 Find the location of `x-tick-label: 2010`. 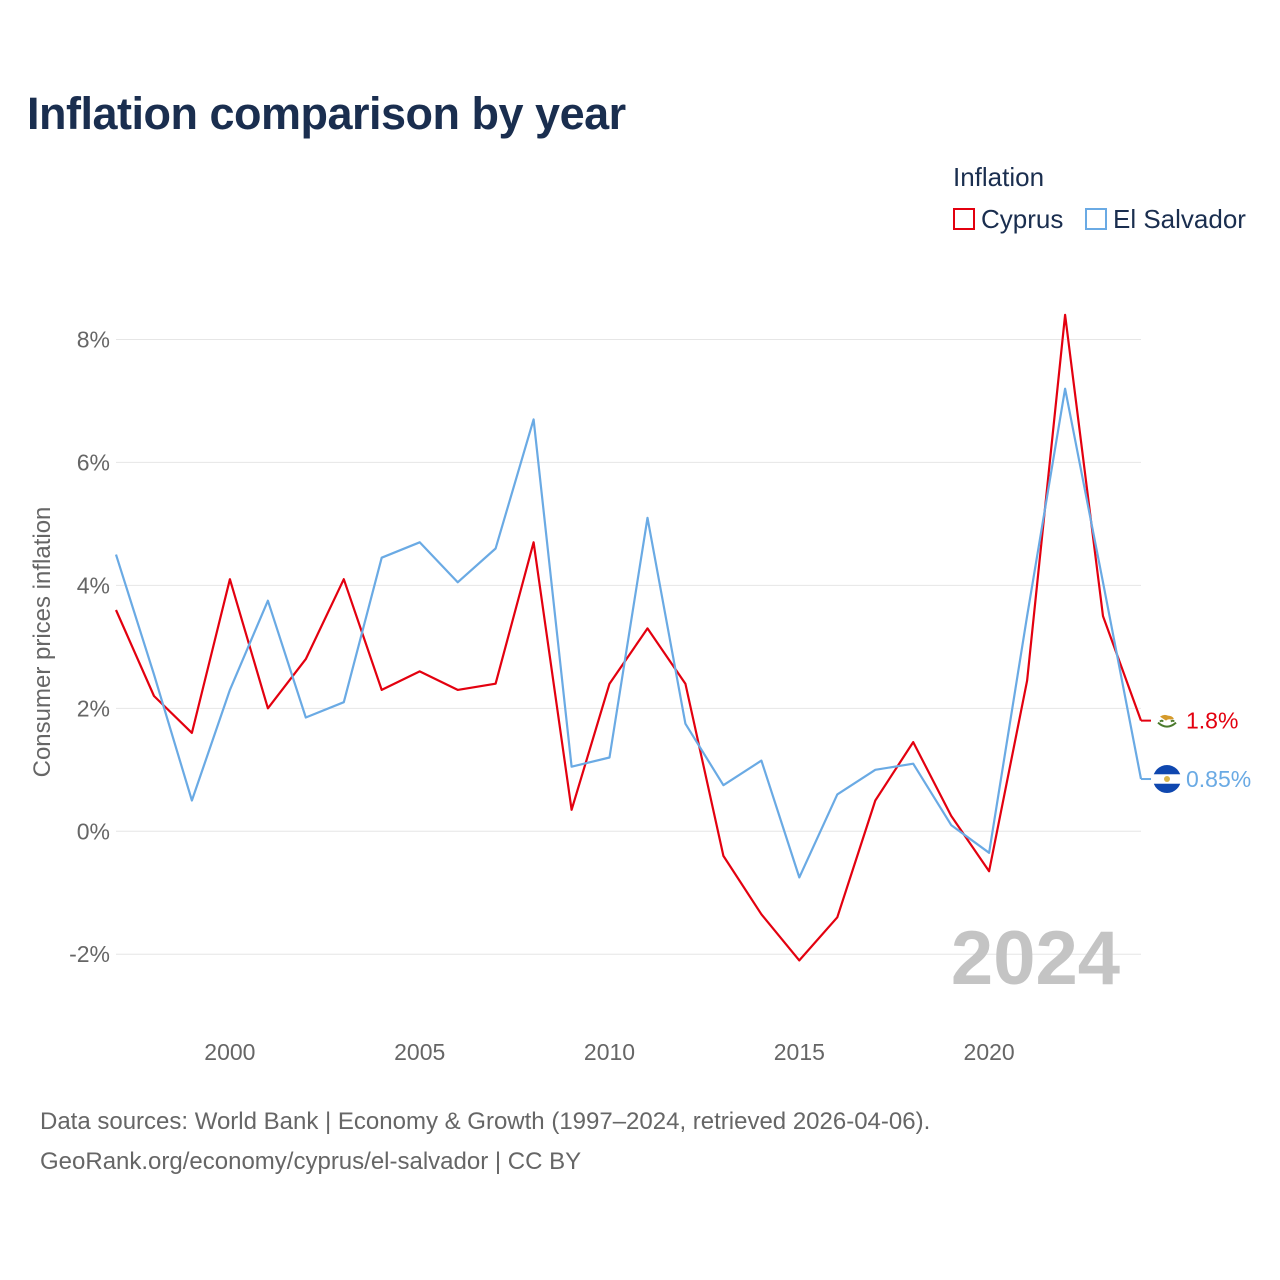

x-tick-label: 2010 is located at coordinates (609, 1052).